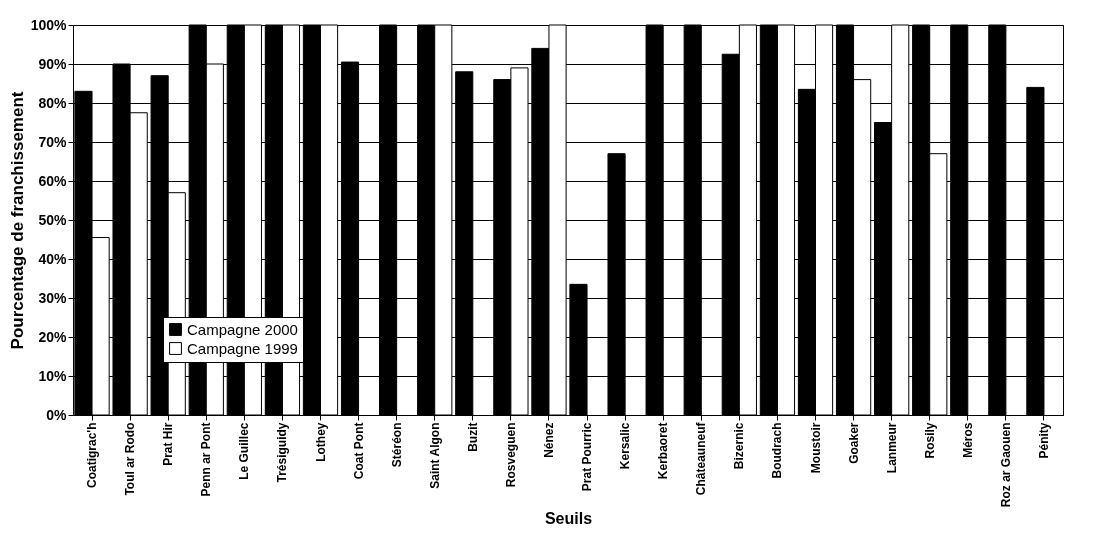 This screenshot has height=553, width=1119. Describe the element at coordinates (548, 440) in the screenshot. I see `x-tick-label: Nénez` at that location.